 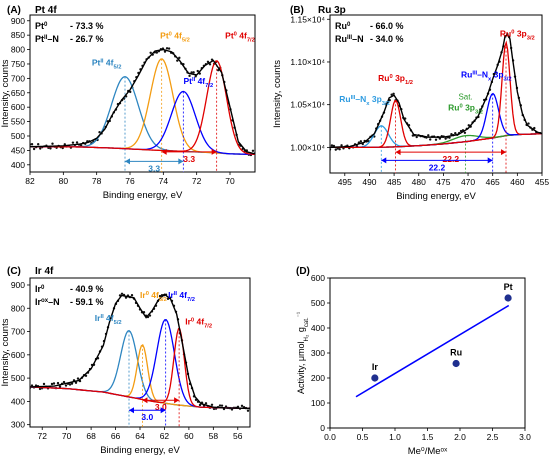 What do you see at coordinates (199, 82) in the screenshot?
I see `peak-label: PtII 4f7/2` at bounding box center [199, 82].